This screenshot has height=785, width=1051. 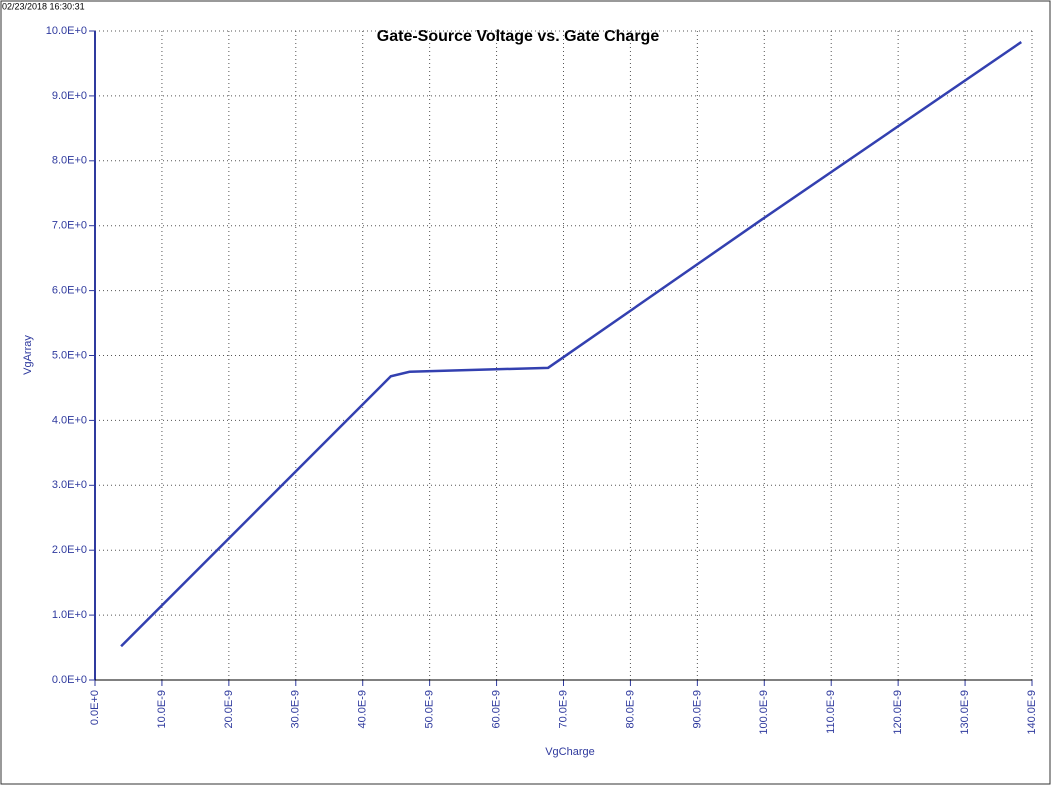 What do you see at coordinates (296, 709) in the screenshot?
I see `x-tick-label: 30.0E-9` at bounding box center [296, 709].